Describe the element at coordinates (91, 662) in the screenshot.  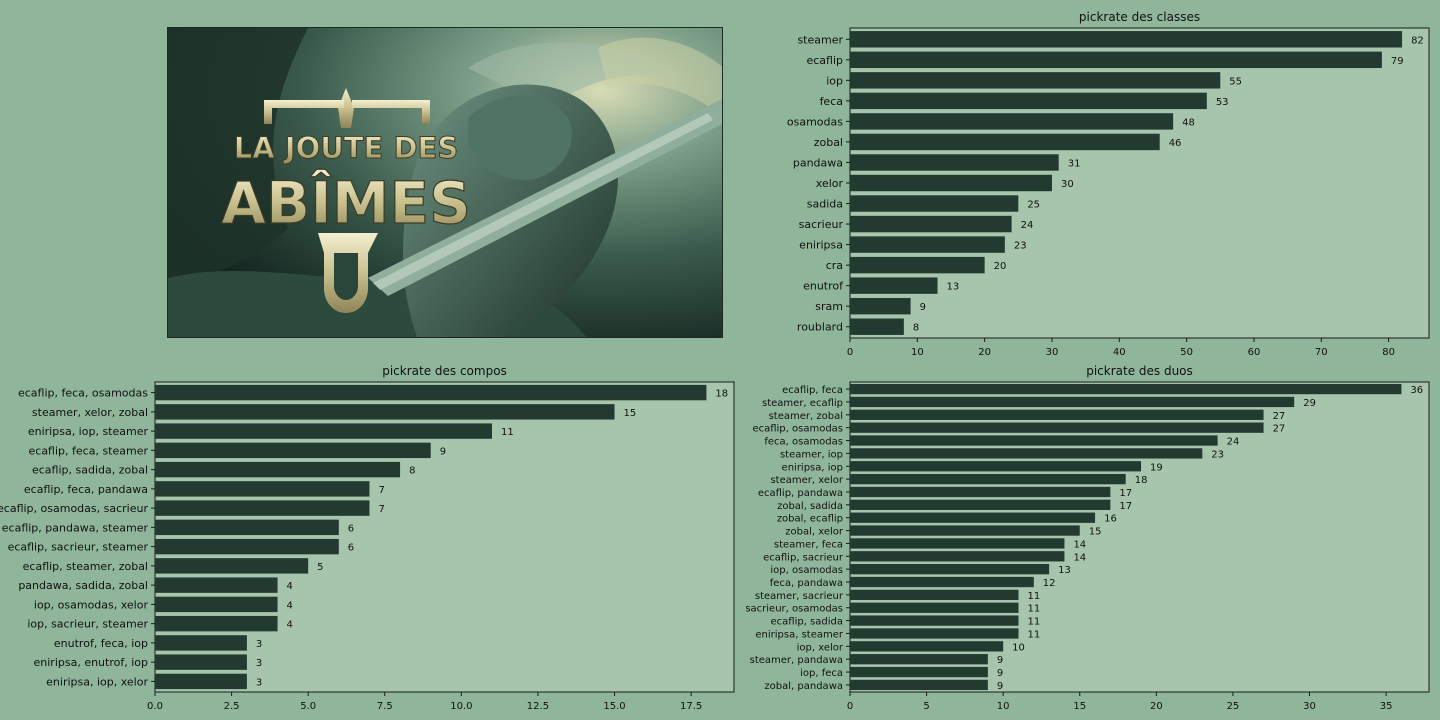
I see `category-label: eniripsa, enutrof, iop` at that location.